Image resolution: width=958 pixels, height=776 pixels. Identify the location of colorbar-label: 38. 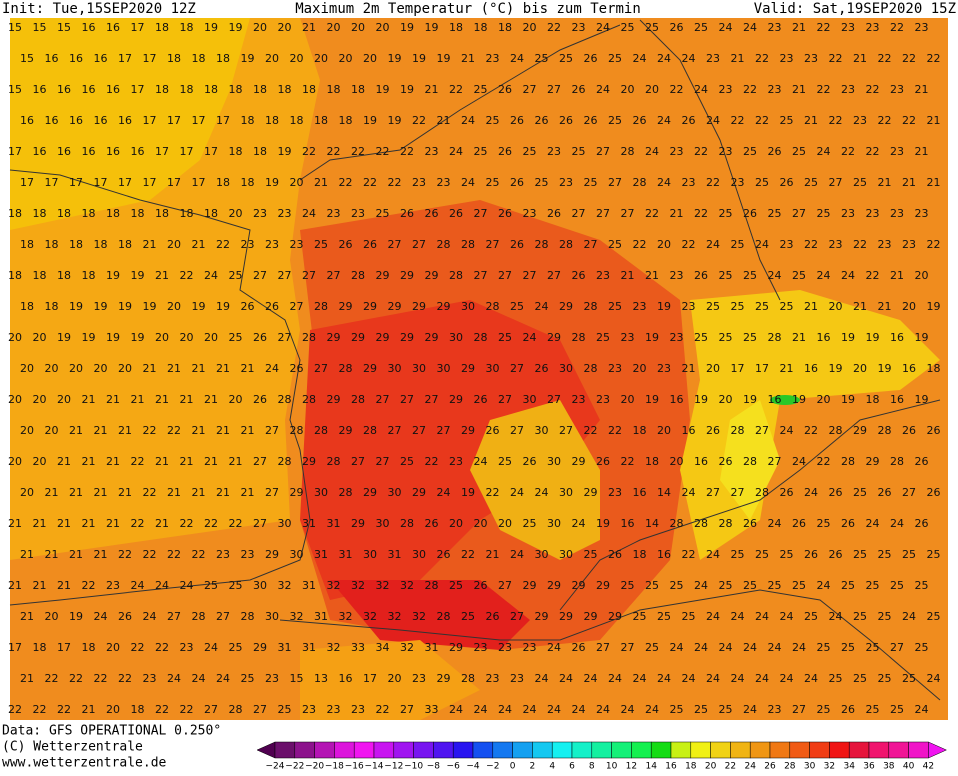
(889, 767).